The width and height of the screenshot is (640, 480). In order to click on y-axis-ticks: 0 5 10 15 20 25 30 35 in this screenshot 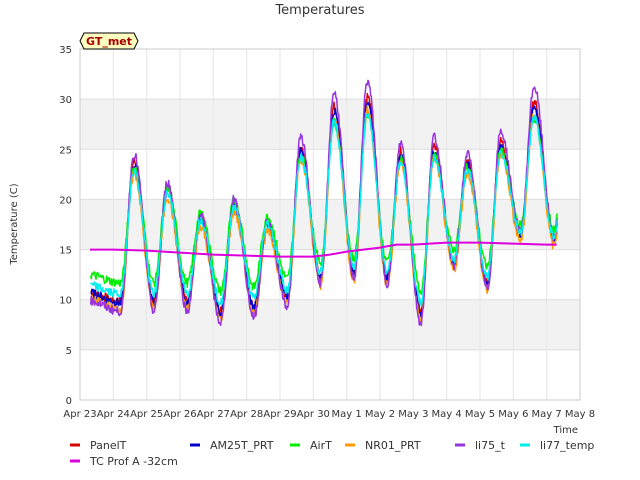, I will do `click(65, 226)`.